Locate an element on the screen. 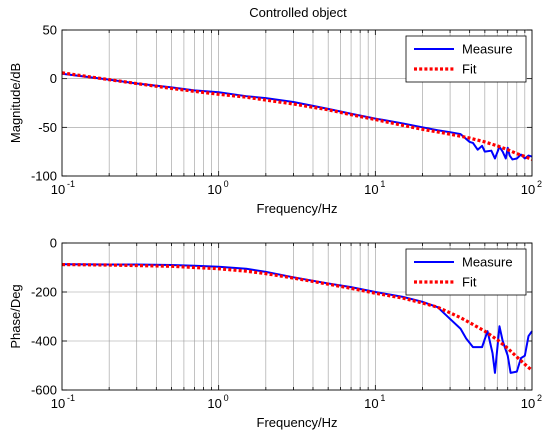 The width and height of the screenshot is (550, 446). y-tick-label: -400 is located at coordinates (44, 341).